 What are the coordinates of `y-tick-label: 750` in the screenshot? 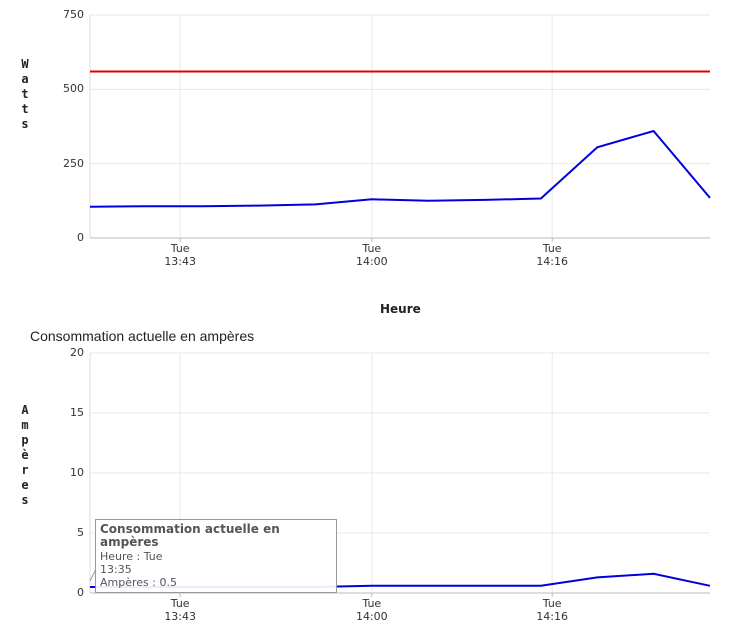 It's located at (73, 14).